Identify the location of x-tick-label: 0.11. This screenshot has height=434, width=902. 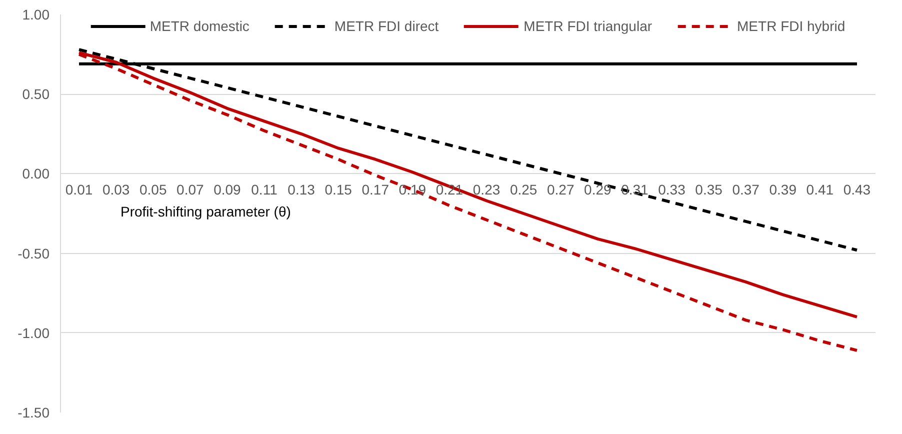
(264, 190).